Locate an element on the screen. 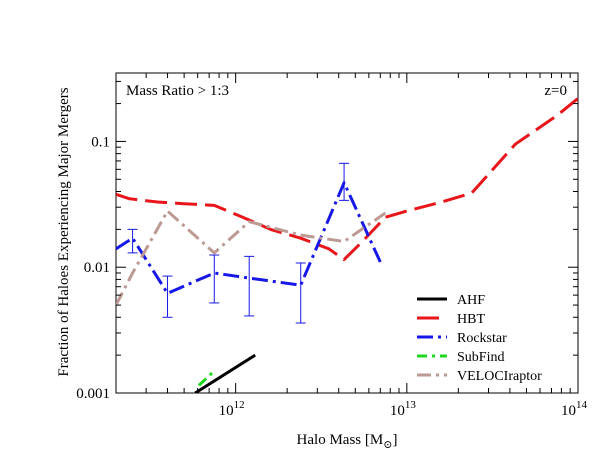 The width and height of the screenshot is (598, 462). legend-label: HBT is located at coordinates (471, 319).